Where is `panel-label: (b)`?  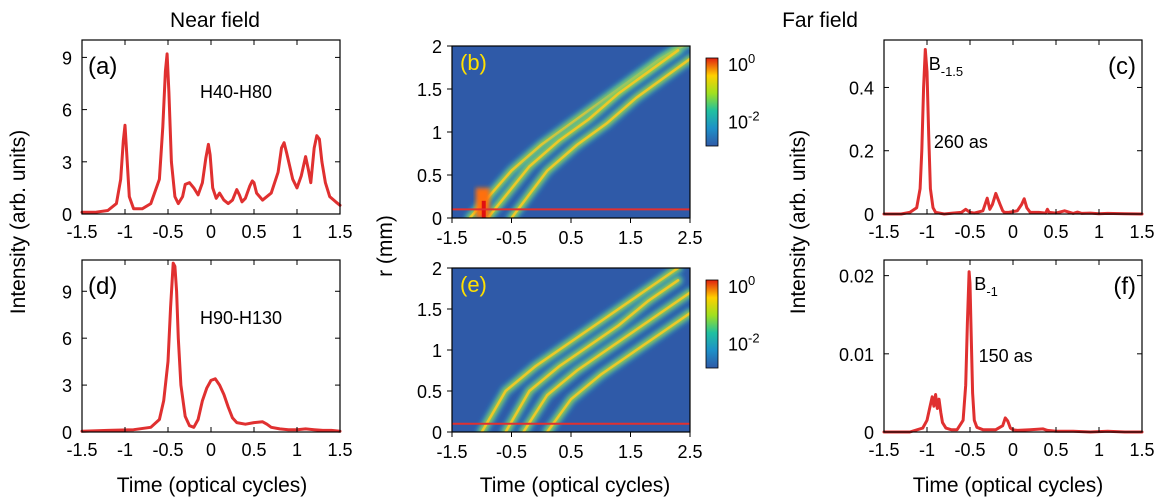 panel-label: (b) is located at coordinates (473, 62).